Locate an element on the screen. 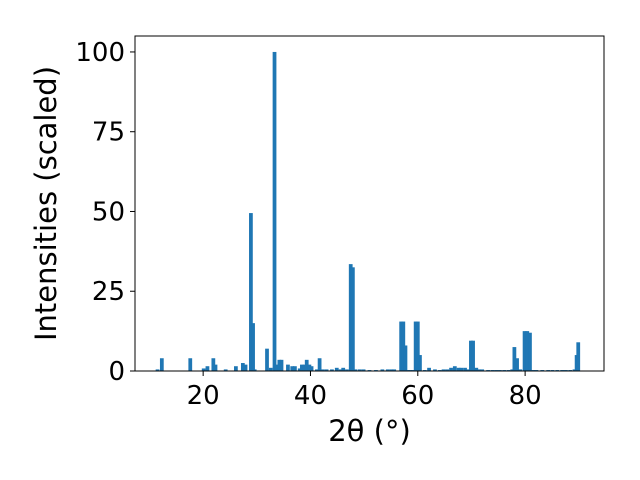 This screenshot has width=640, height=480. y-tick-label: 25 is located at coordinates (108, 292).